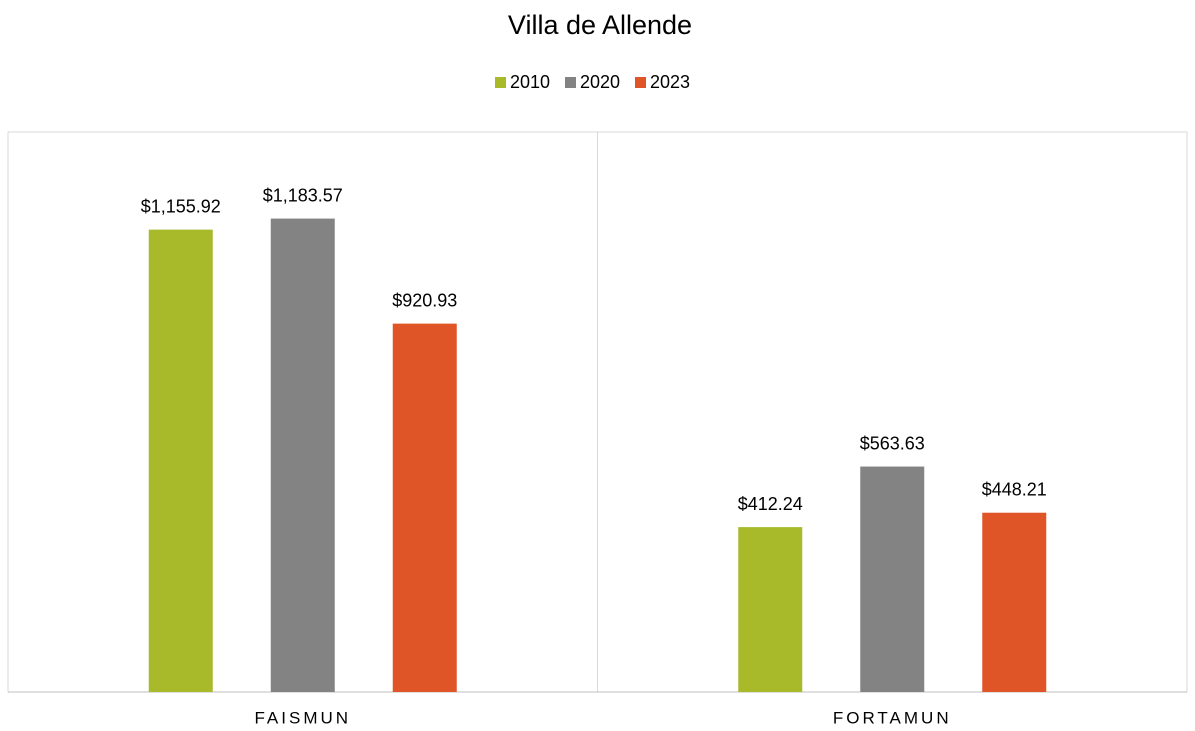  Describe the element at coordinates (770, 504) in the screenshot. I see `data-label: $412.24` at that location.